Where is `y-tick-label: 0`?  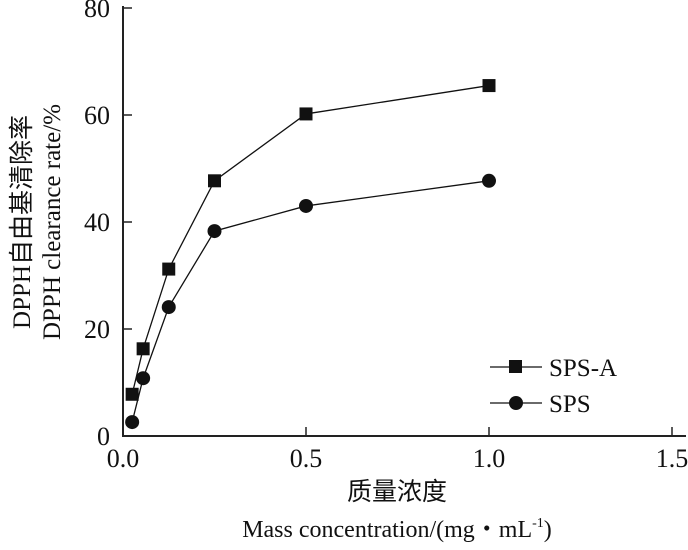 y-tick-label: 0 is located at coordinates (103, 436).